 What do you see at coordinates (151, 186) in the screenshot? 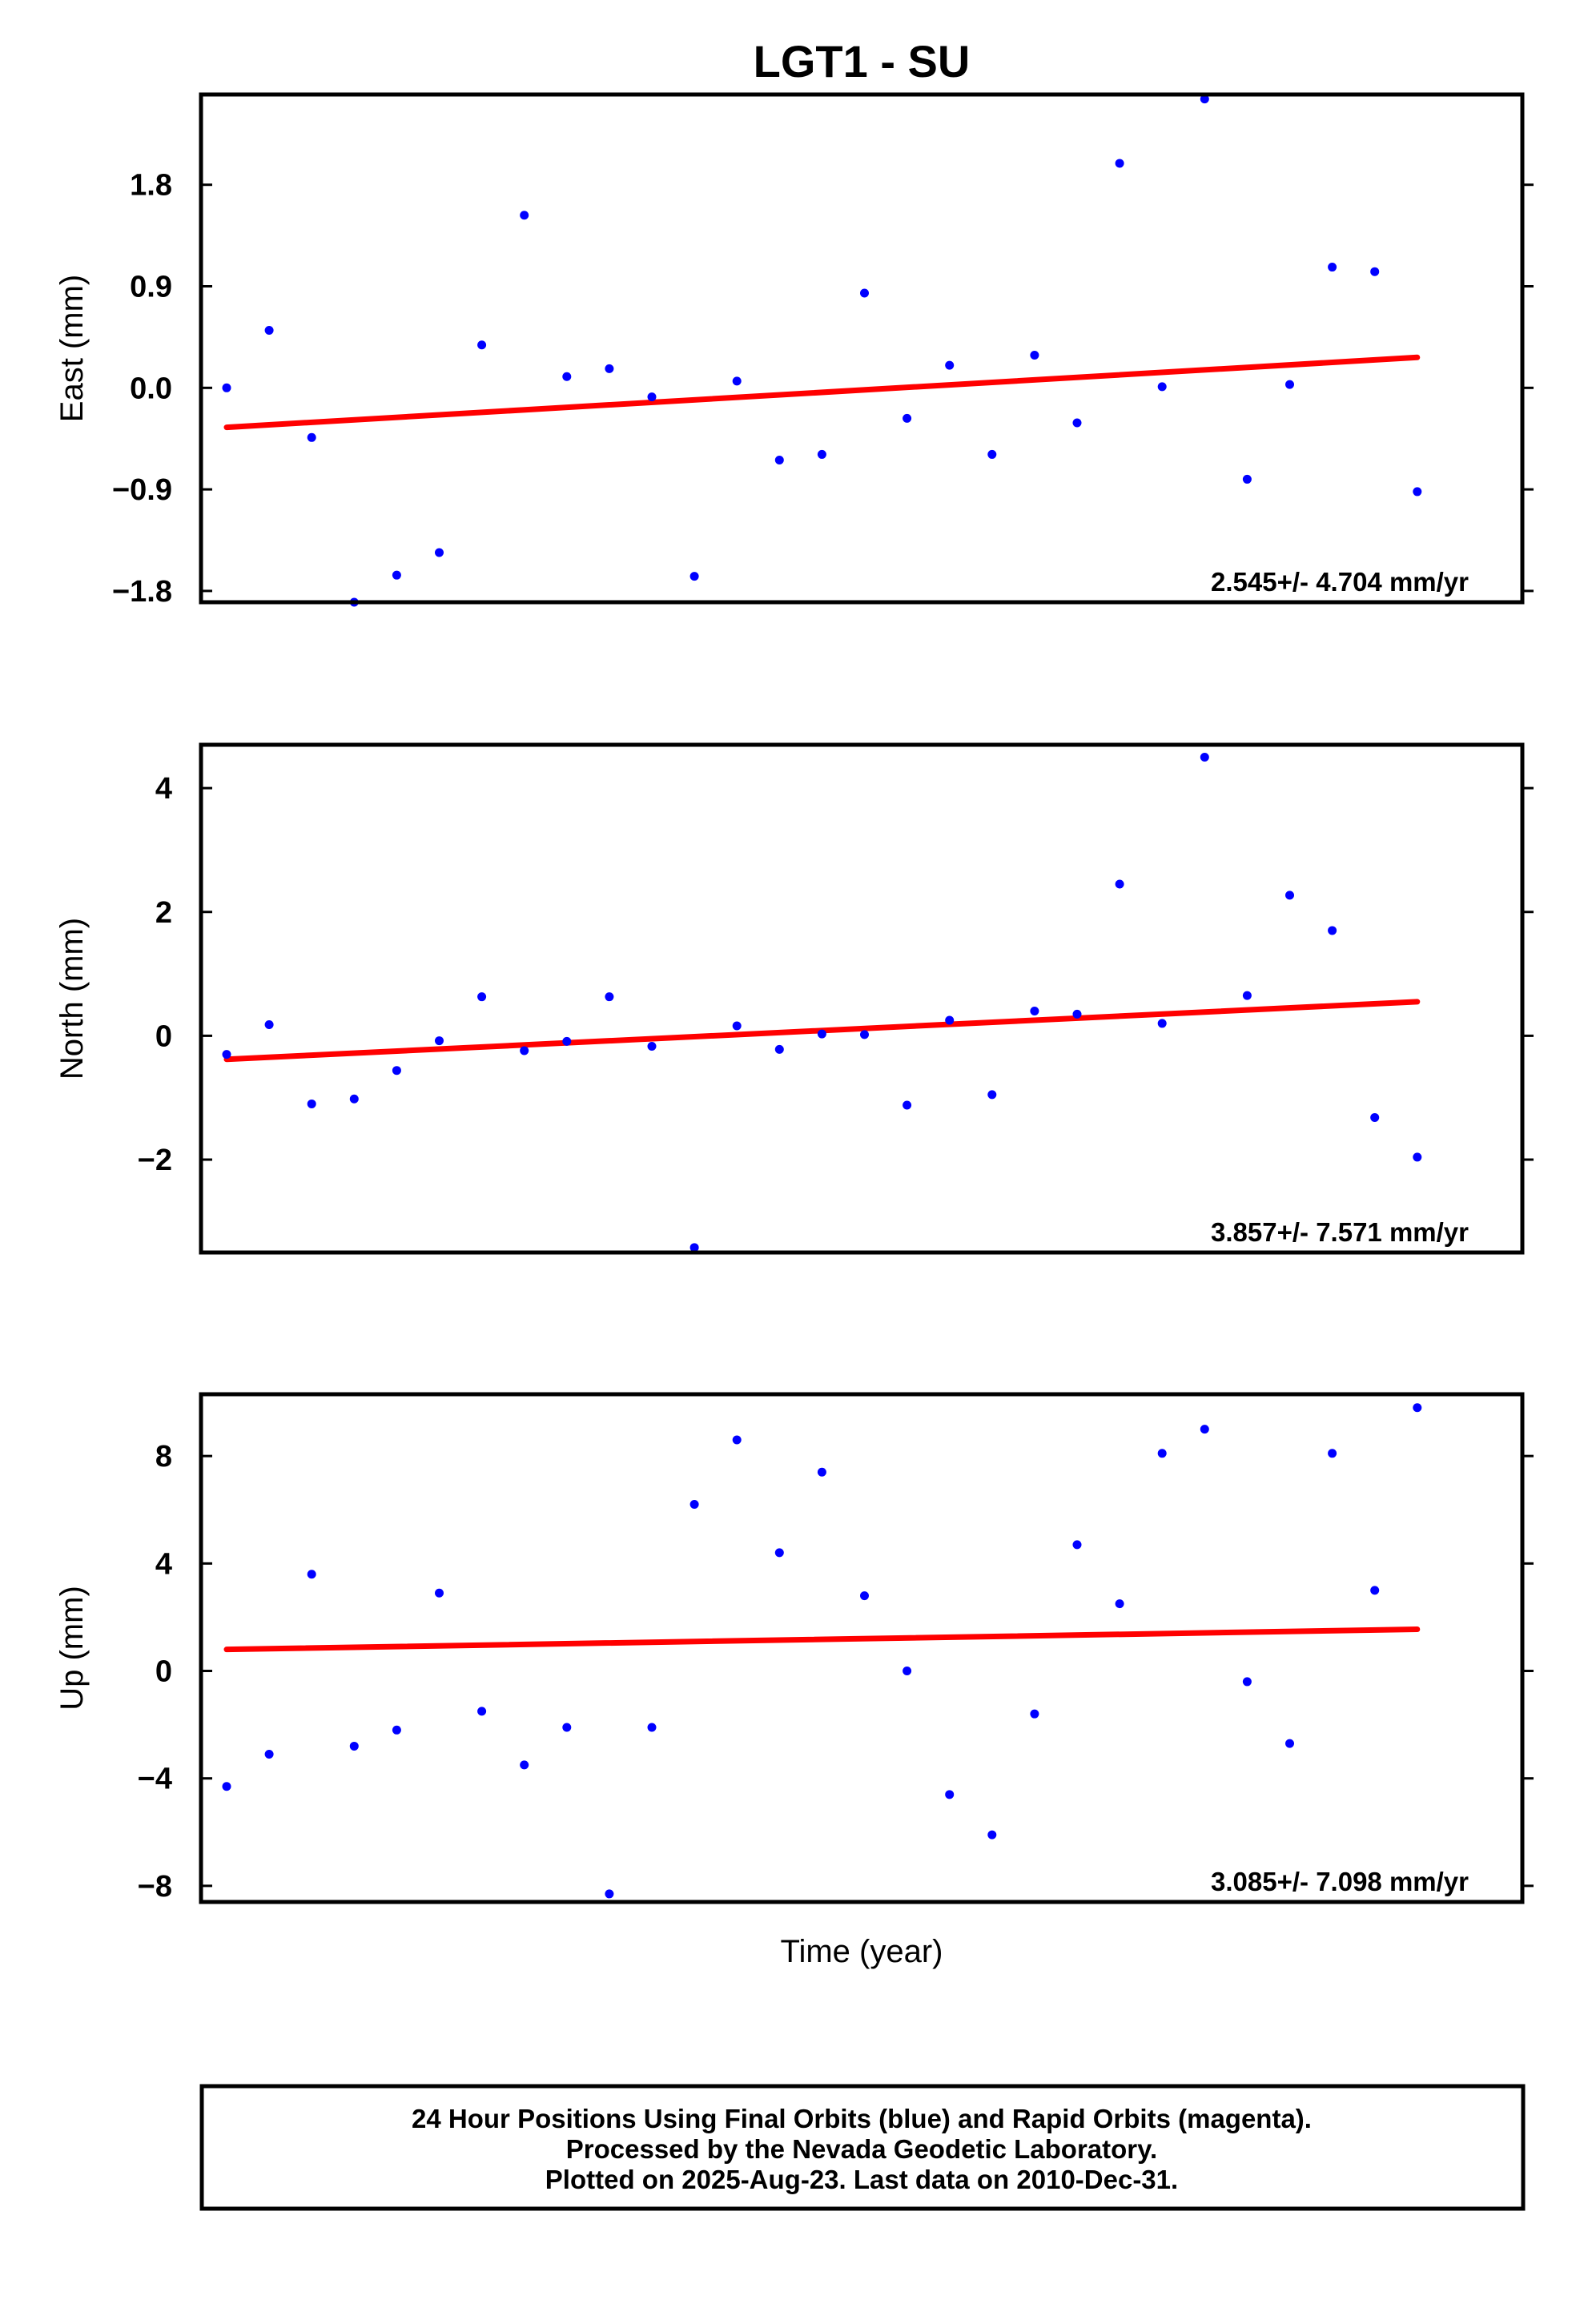
I see `y-tick-label: 1.8` at bounding box center [151, 186].